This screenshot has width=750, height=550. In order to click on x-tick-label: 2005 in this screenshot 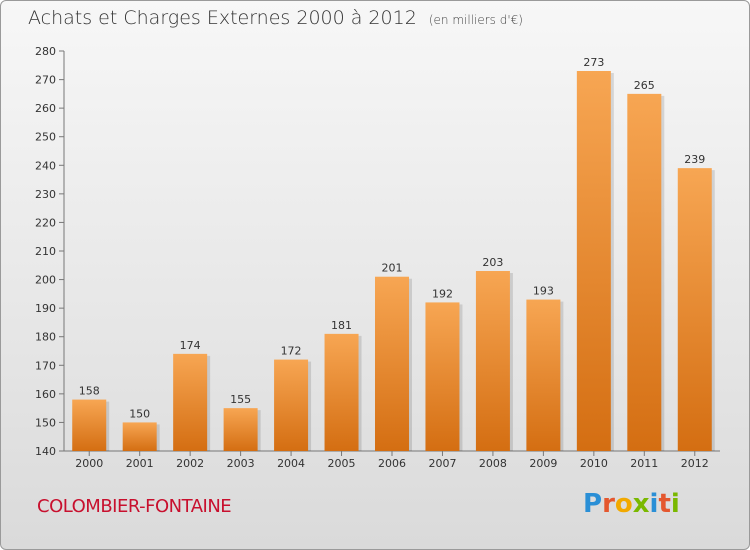, I will do `click(342, 463)`.